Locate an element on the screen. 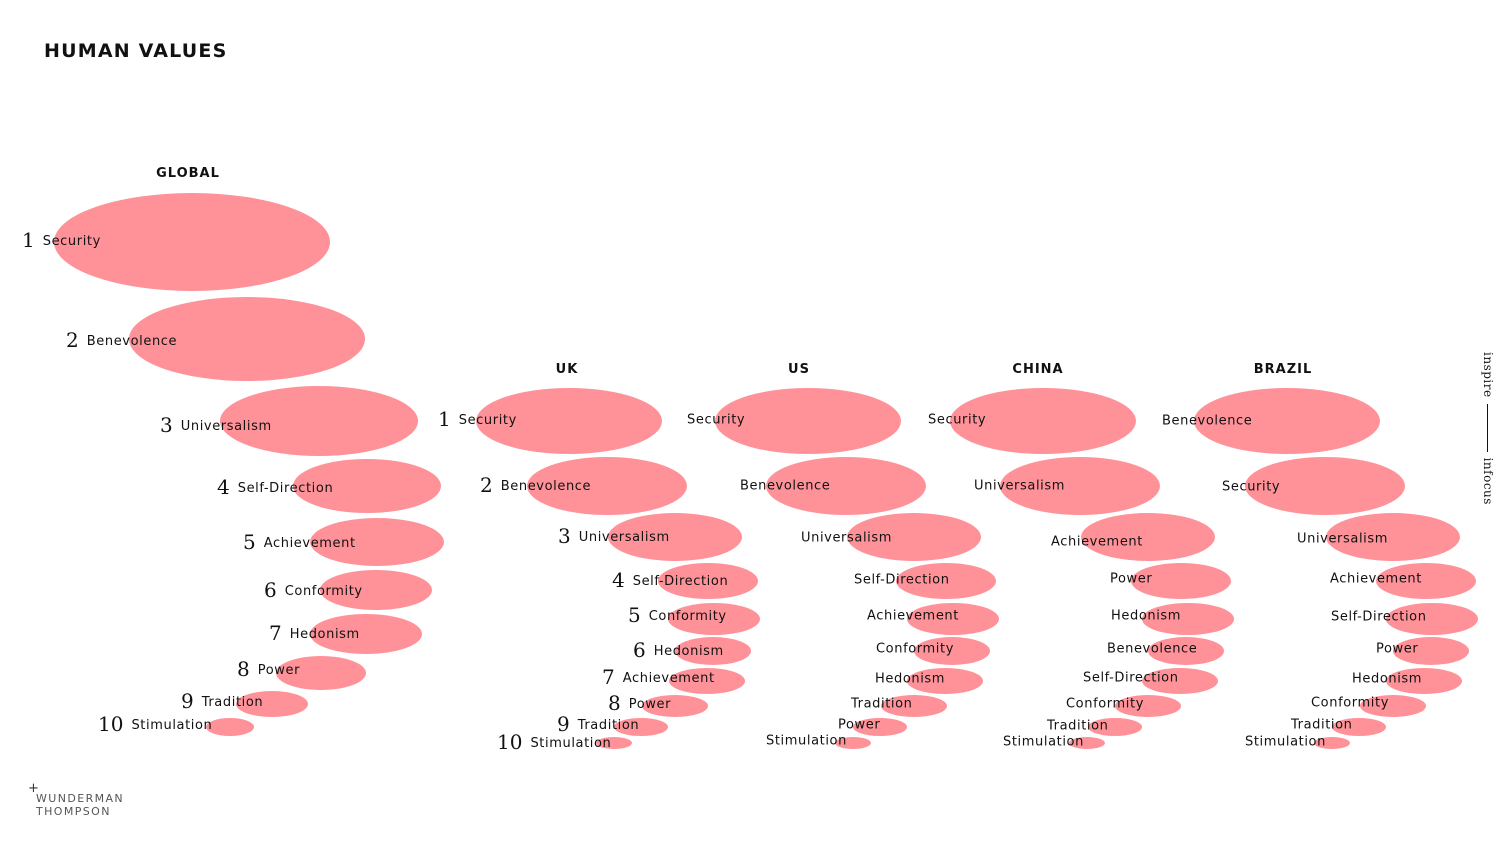 This screenshot has width=1500, height=844. value-label-uk-2: 2 Benevolence is located at coordinates (536, 485).